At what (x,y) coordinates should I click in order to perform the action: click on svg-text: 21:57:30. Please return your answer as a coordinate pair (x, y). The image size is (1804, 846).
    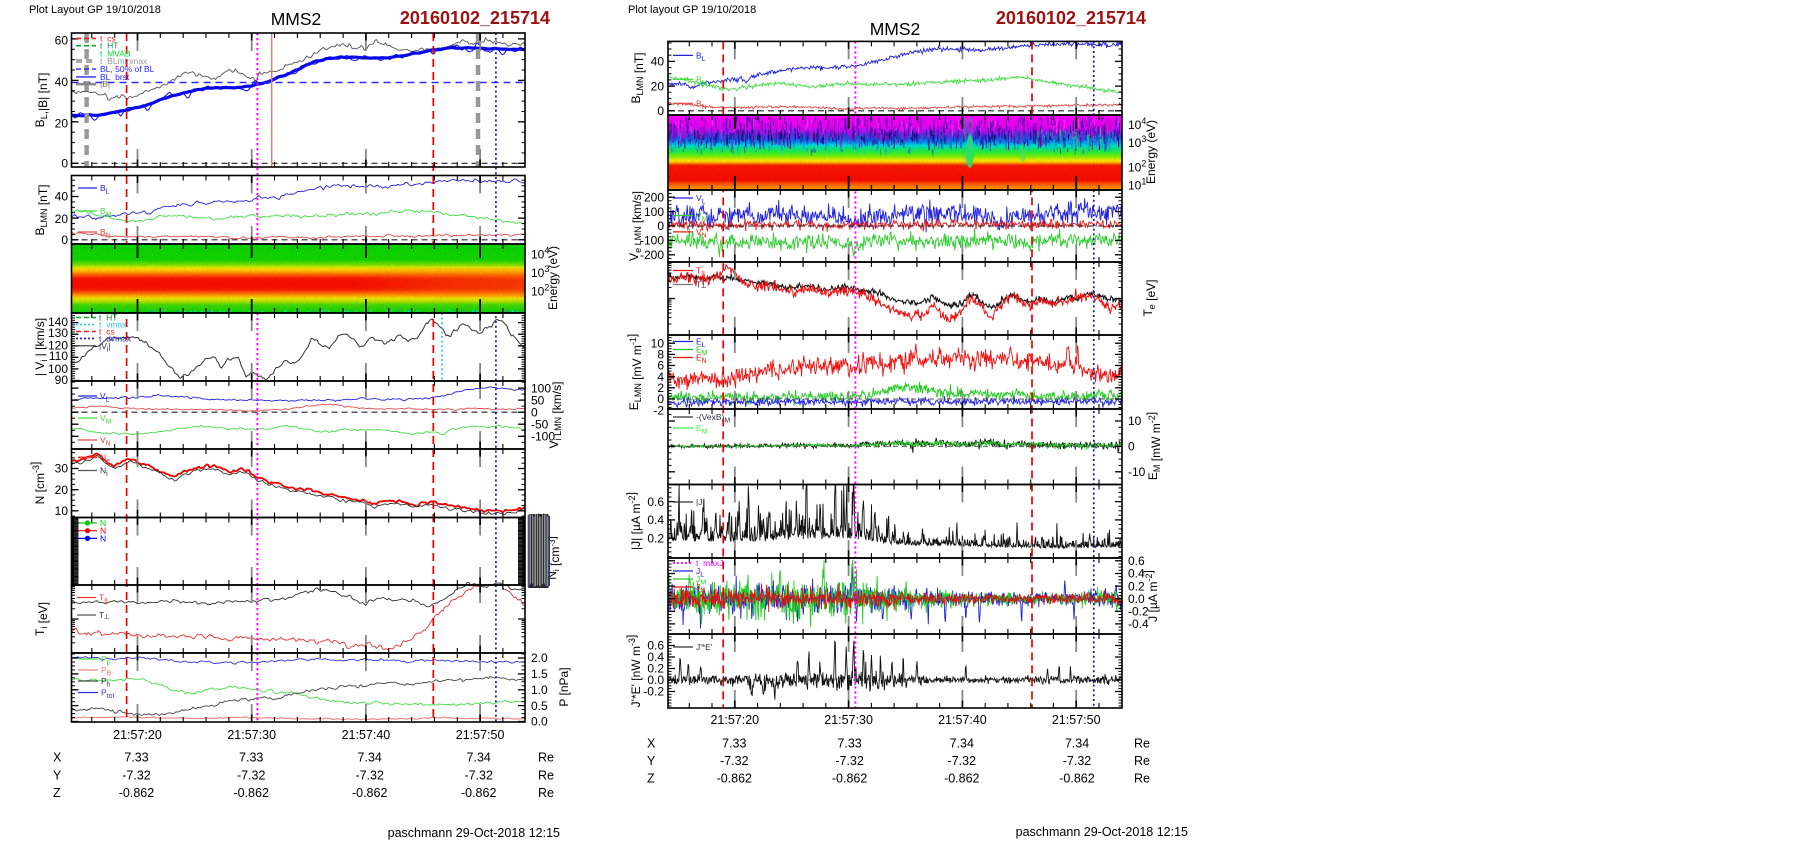
    Looking at the image, I should click on (848, 720).